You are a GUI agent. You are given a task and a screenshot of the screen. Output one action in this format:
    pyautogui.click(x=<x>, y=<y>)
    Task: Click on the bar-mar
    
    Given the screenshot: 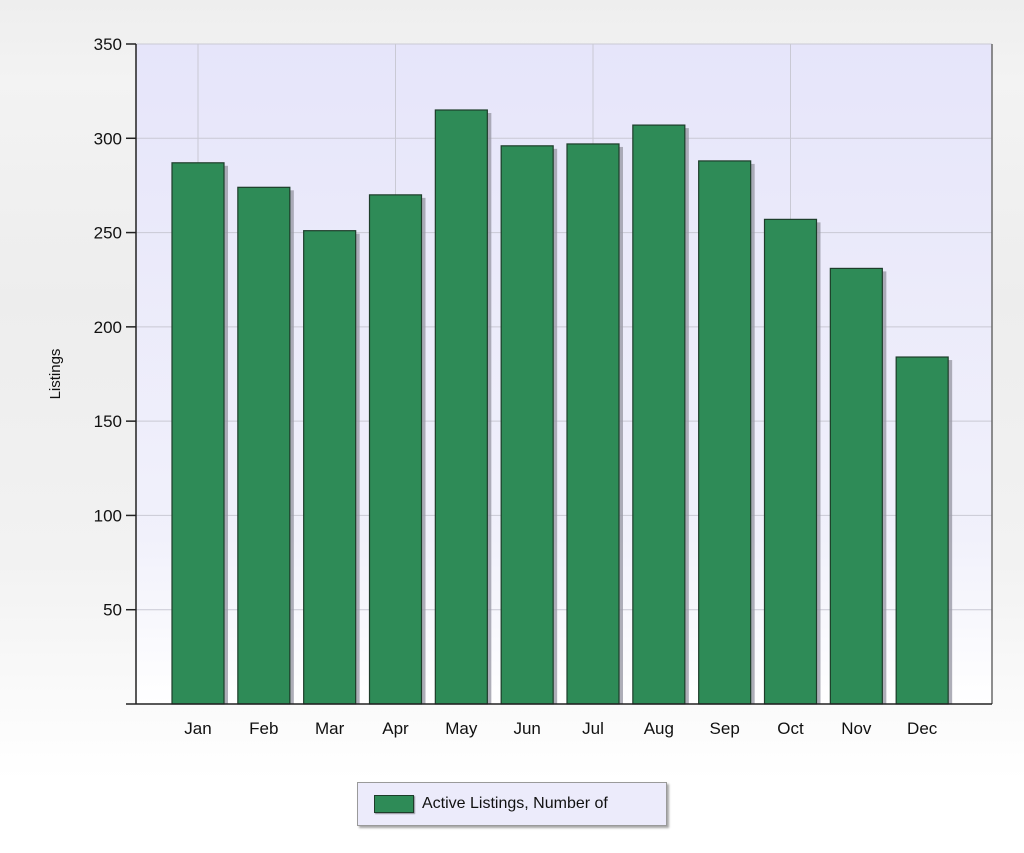 What is the action you would take?
    pyautogui.click(x=330, y=467)
    